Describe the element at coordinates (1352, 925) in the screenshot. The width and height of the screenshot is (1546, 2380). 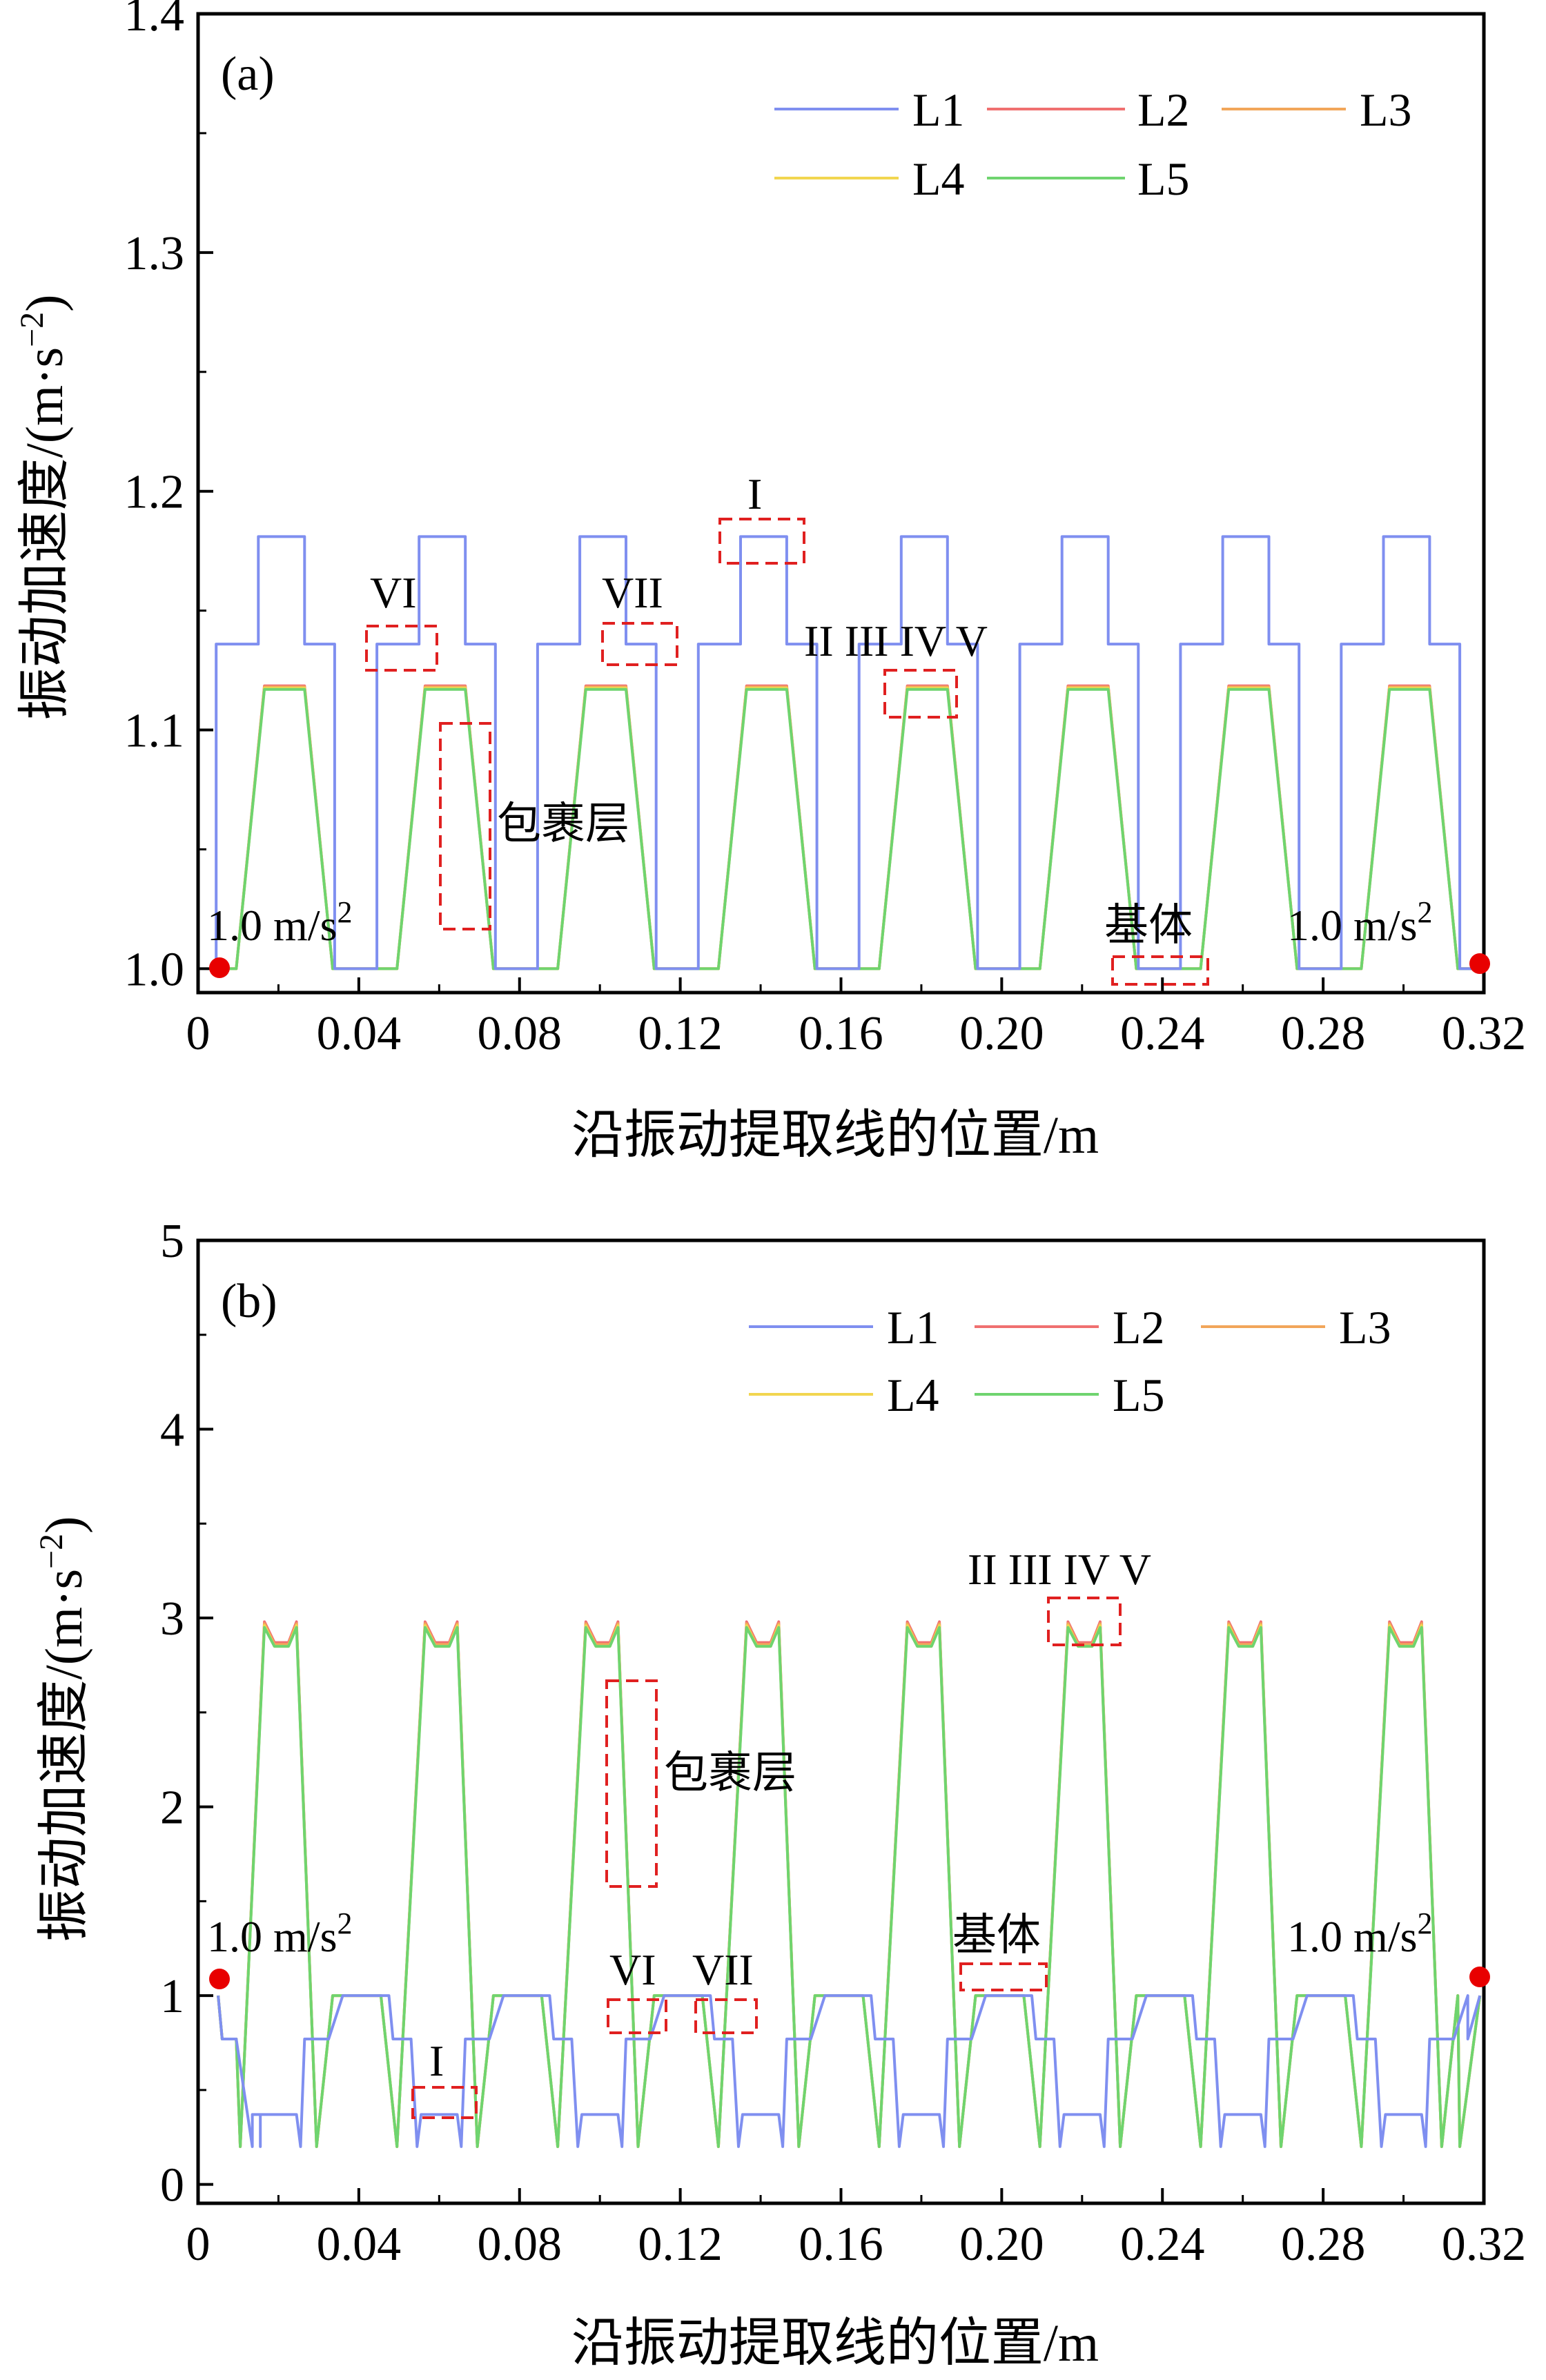
I see `panel-a-end-value: 1.0 m/s` at that location.